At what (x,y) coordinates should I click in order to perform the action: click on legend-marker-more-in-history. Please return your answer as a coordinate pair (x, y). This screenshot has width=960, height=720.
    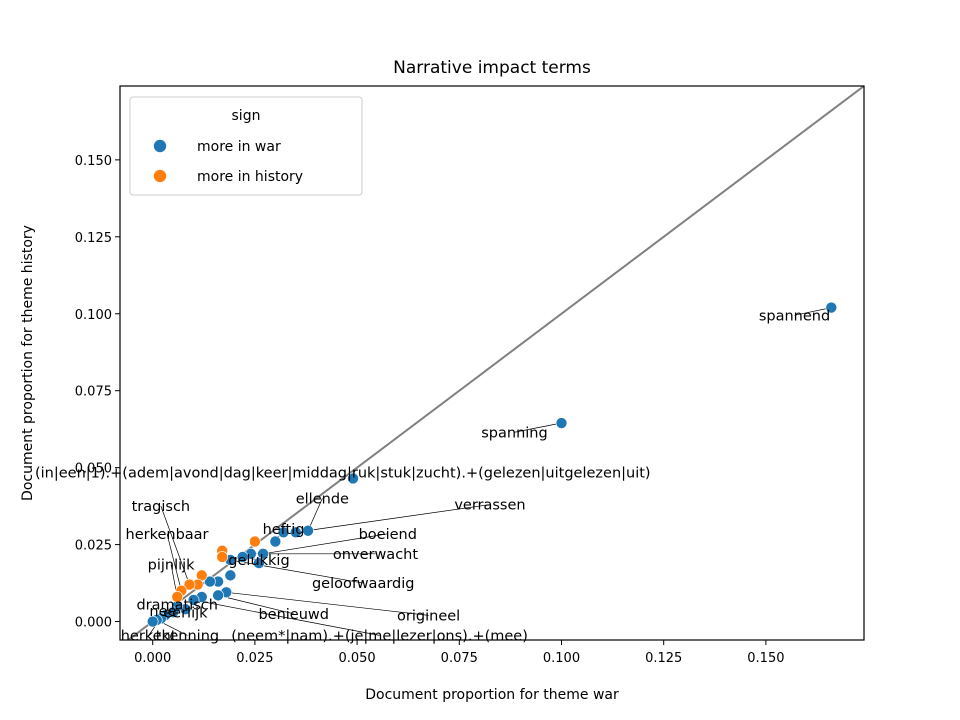
    Looking at the image, I should click on (160, 176).